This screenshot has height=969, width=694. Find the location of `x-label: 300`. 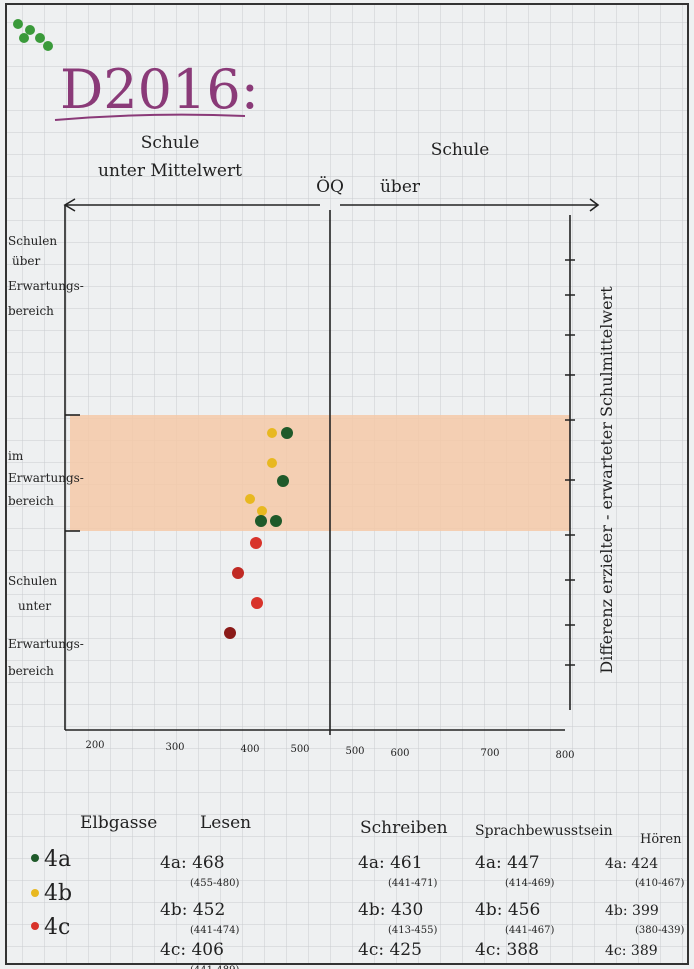

x-label: 300 is located at coordinates (174, 747).